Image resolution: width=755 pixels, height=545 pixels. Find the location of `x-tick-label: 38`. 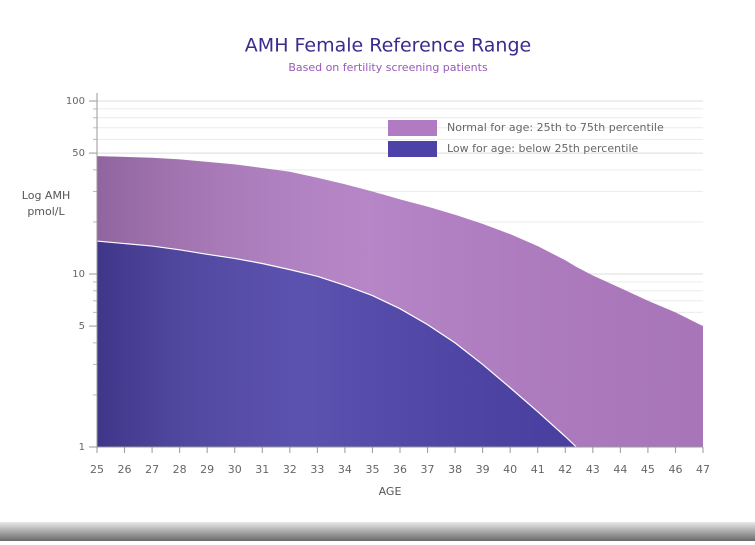

x-tick-label: 38 is located at coordinates (455, 469).